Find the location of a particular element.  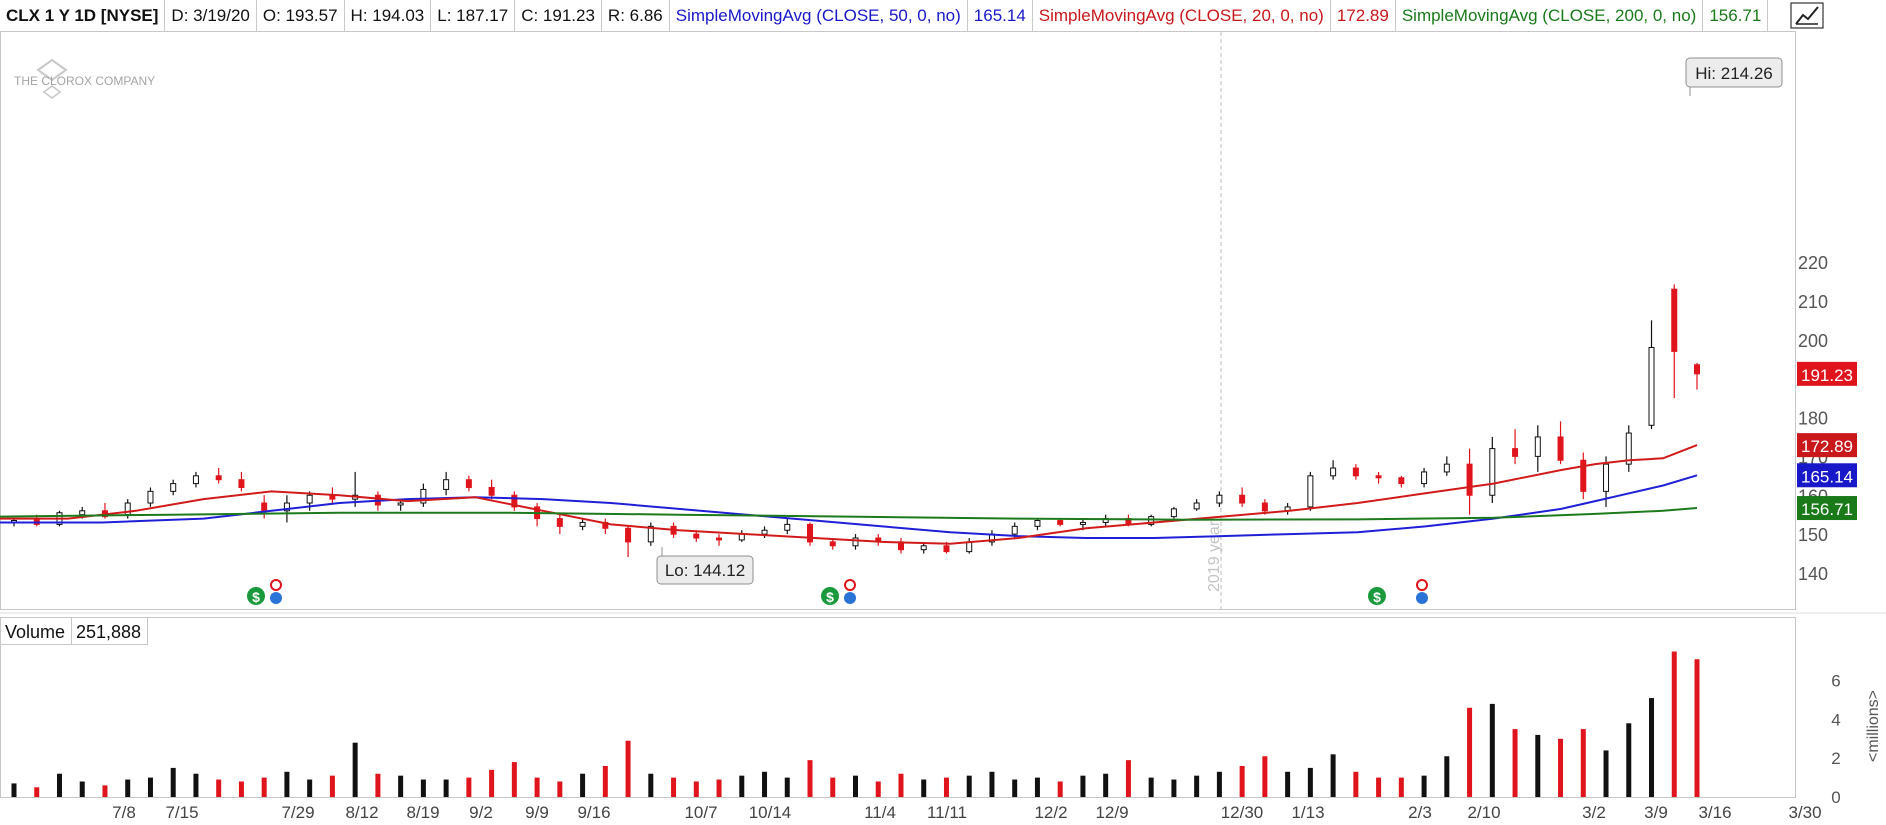

sma20-study-label: SimpleMovingAvg (CLOSE, 20, 0, no) is located at coordinates (1182, 15).